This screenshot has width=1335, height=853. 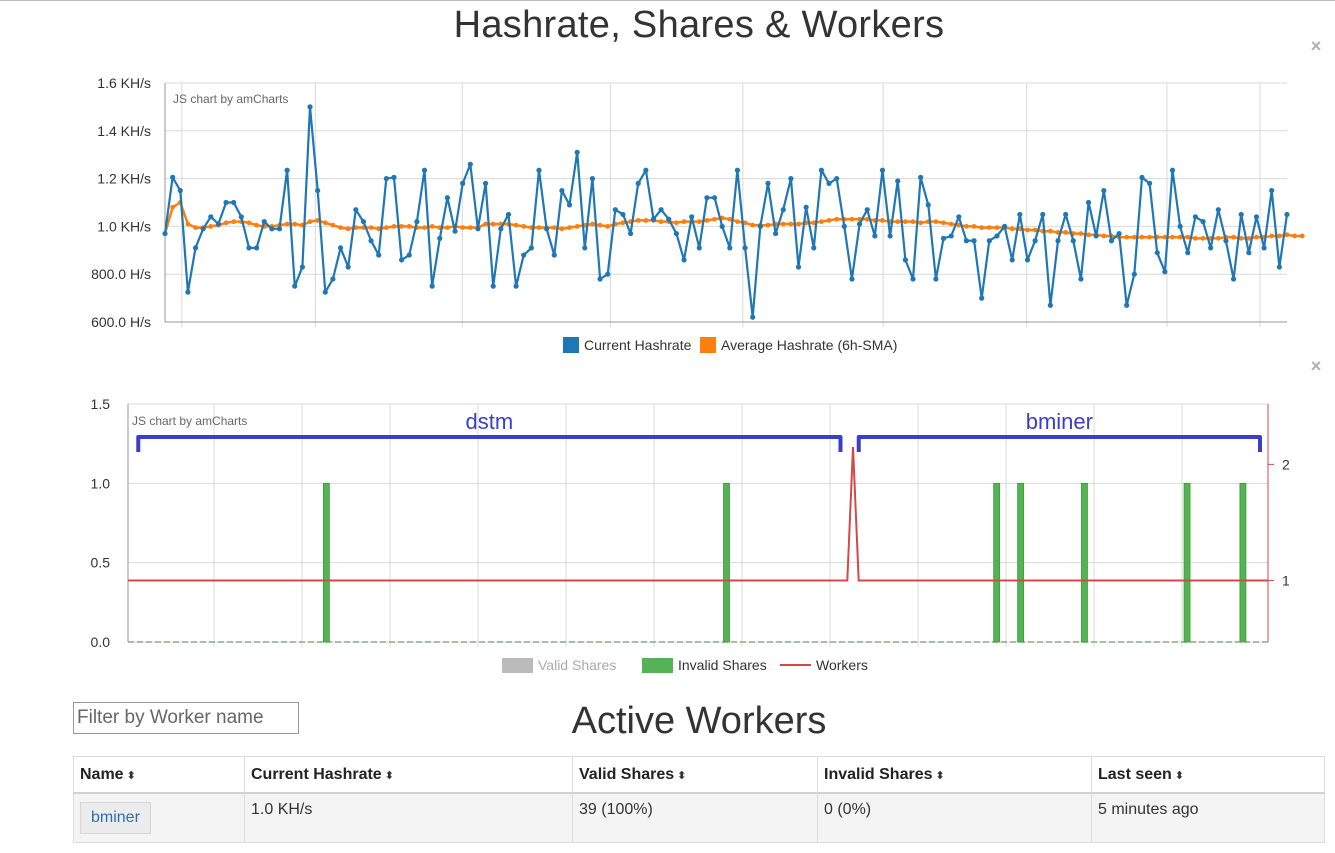 I want to click on top-border-line, so click(x=667, y=0).